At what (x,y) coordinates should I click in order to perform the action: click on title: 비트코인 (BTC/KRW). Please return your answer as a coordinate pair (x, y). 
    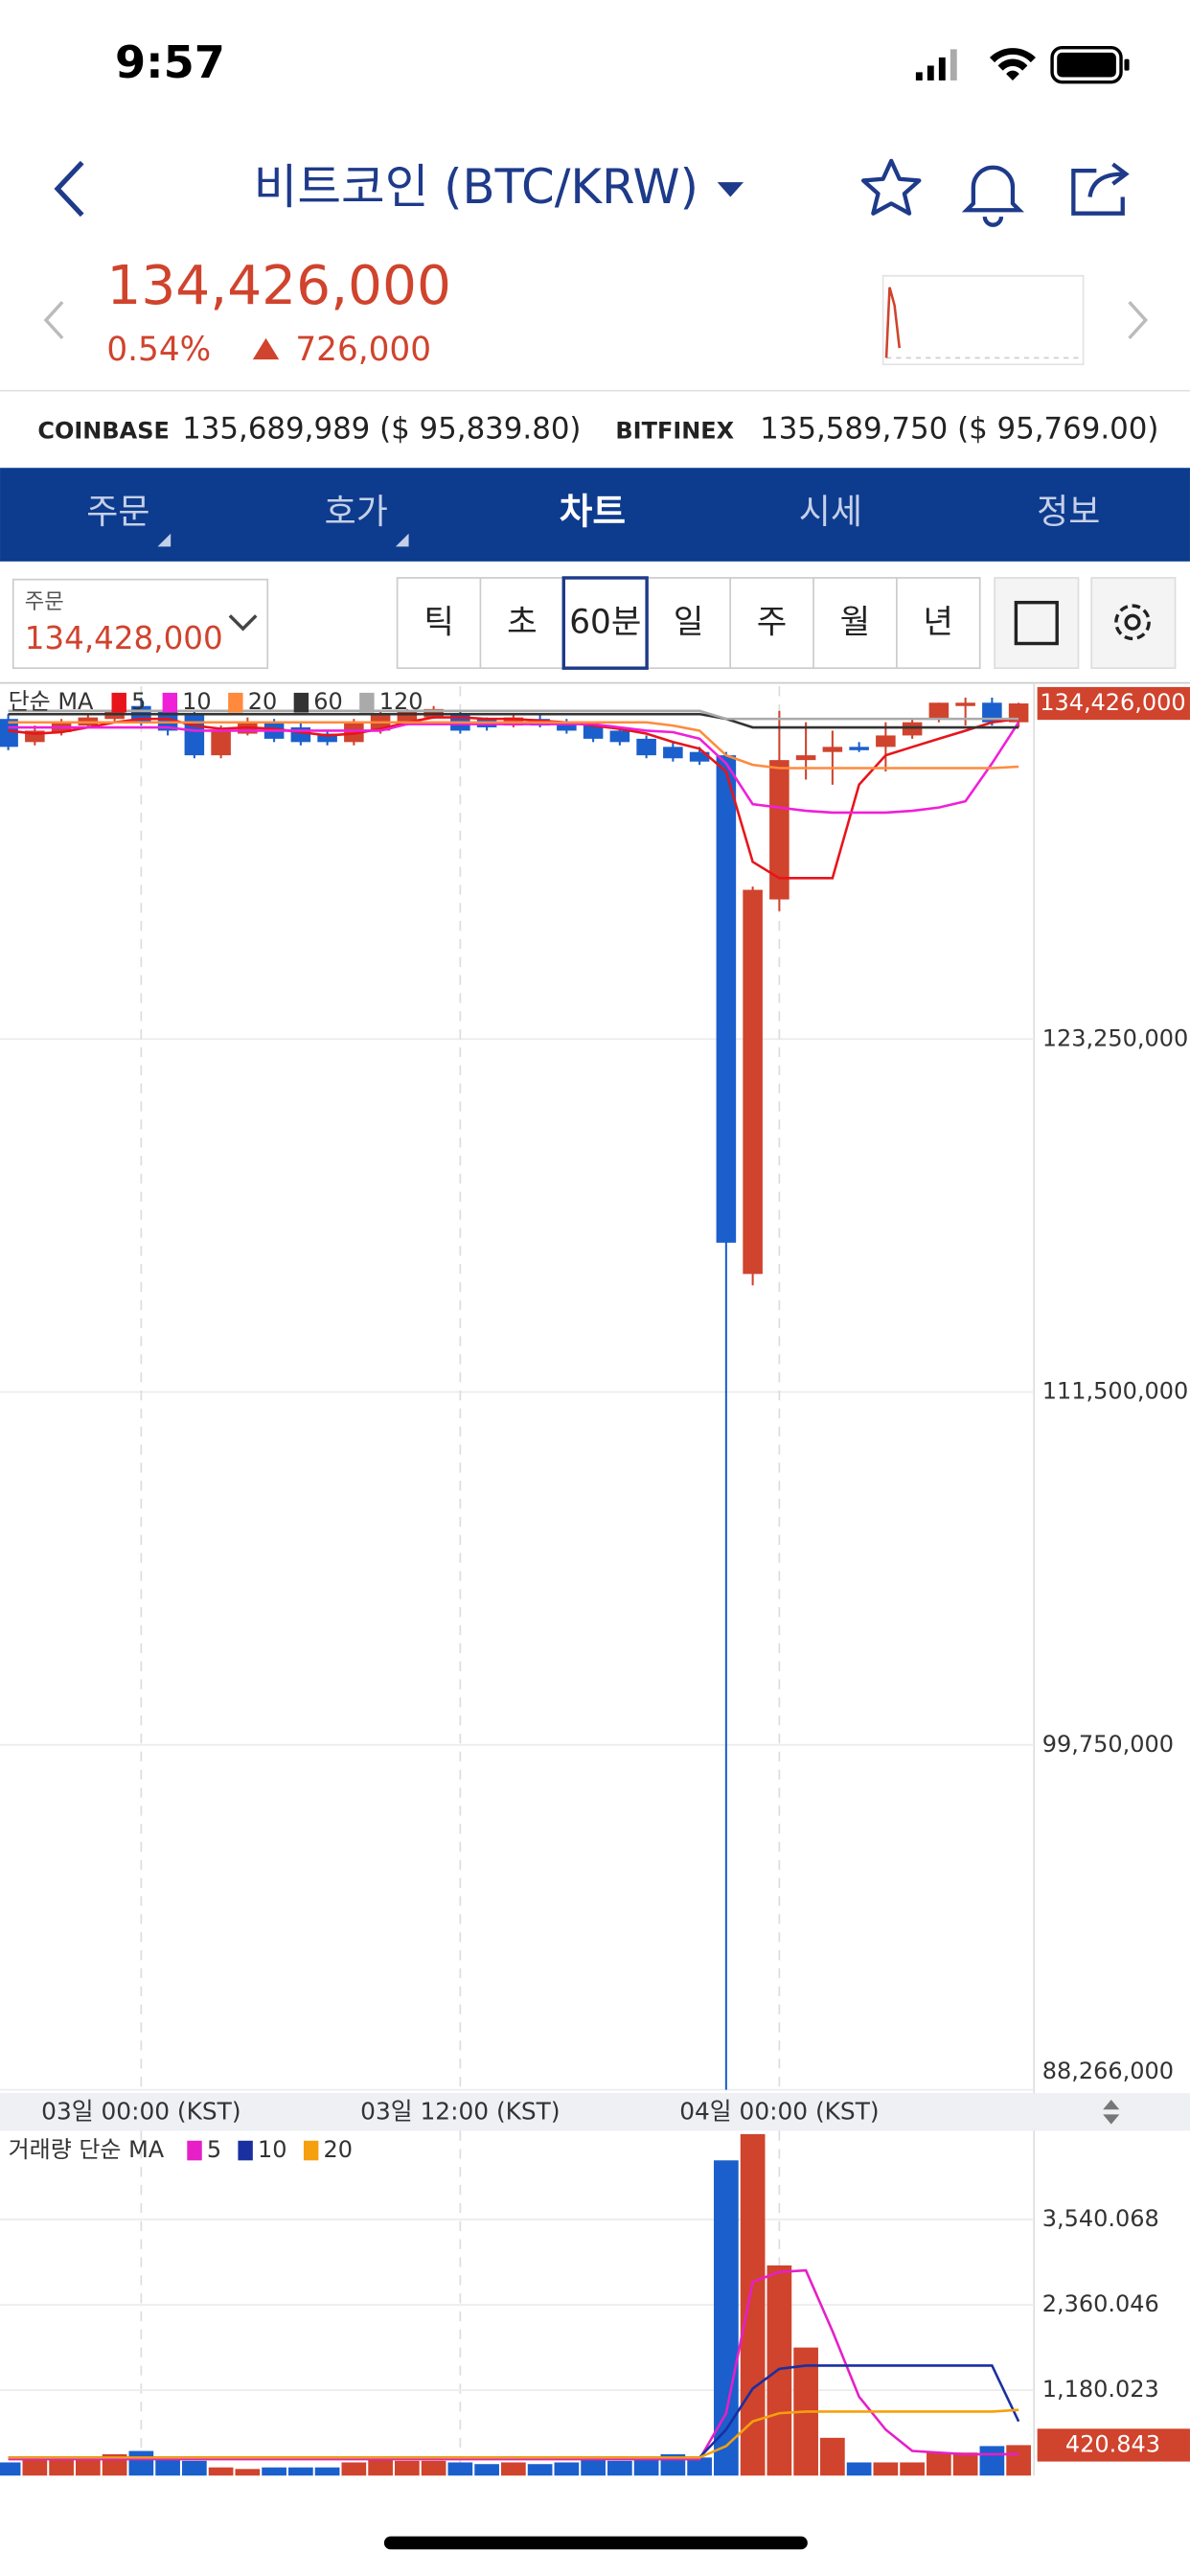
    Looking at the image, I should click on (476, 187).